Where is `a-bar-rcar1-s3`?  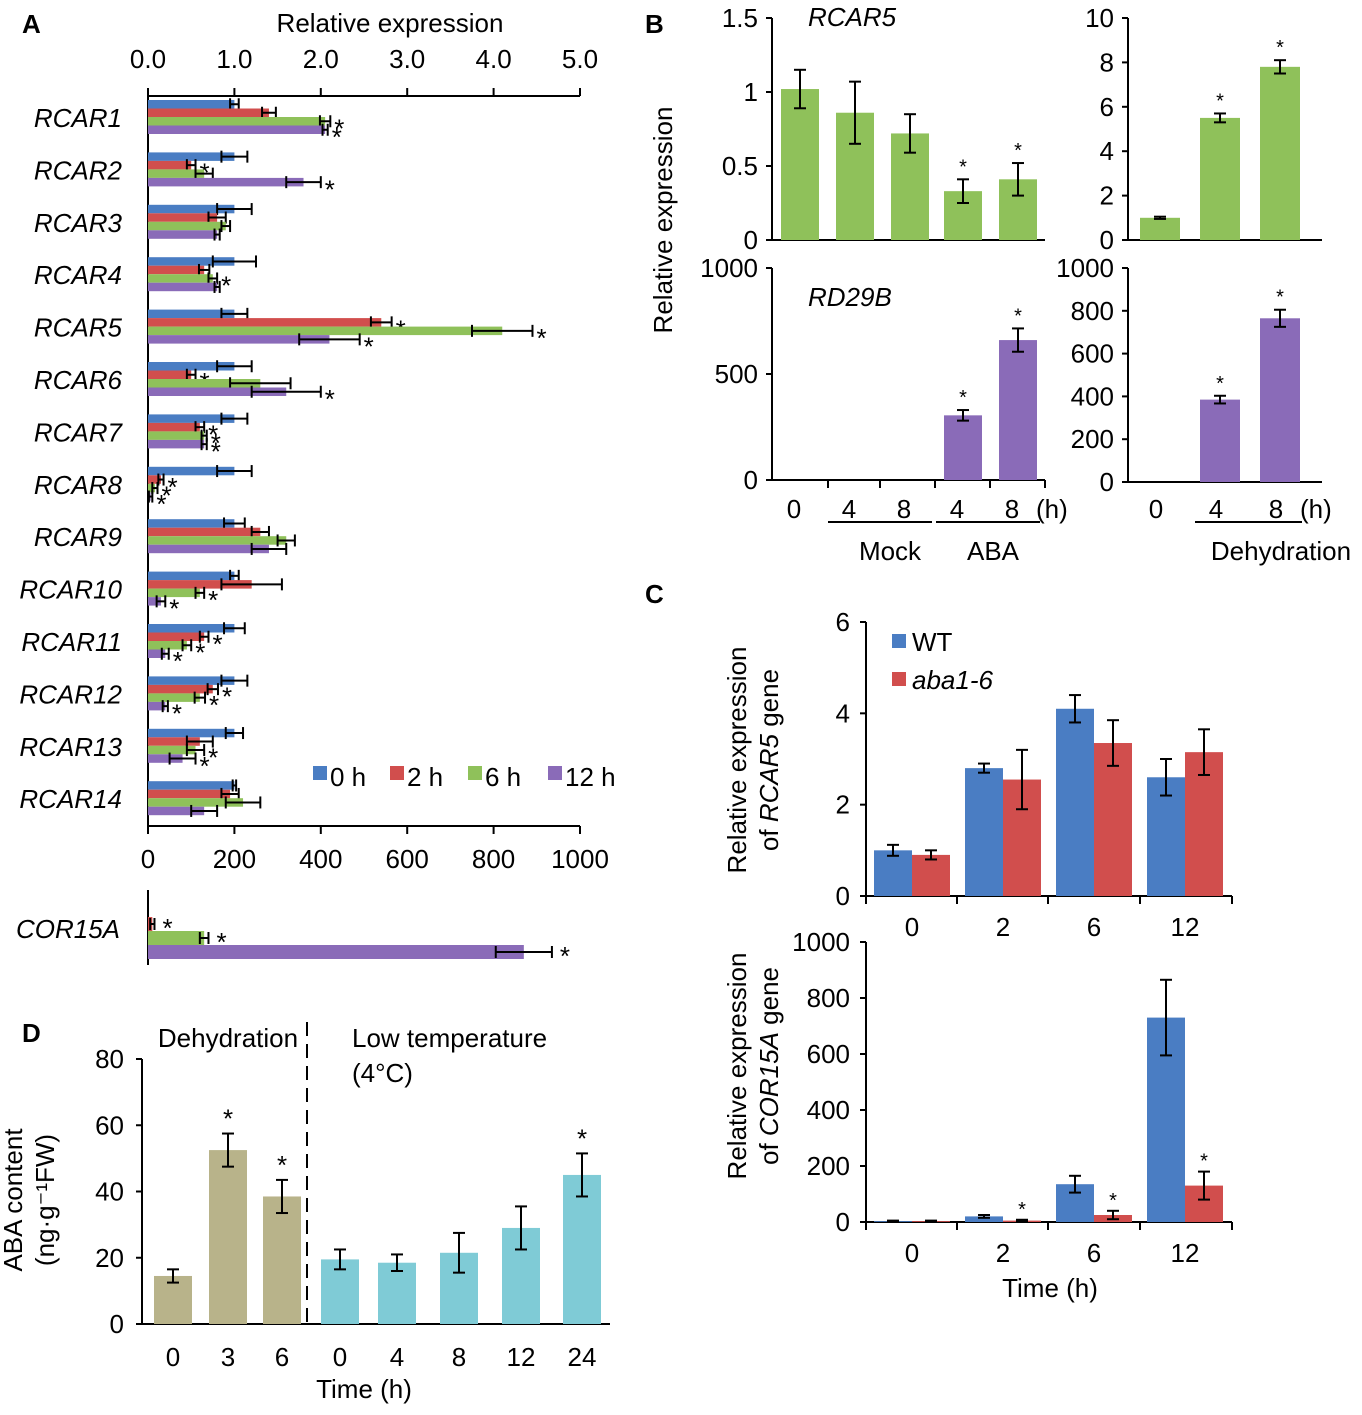 a-bar-rcar1-s3 is located at coordinates (237, 129).